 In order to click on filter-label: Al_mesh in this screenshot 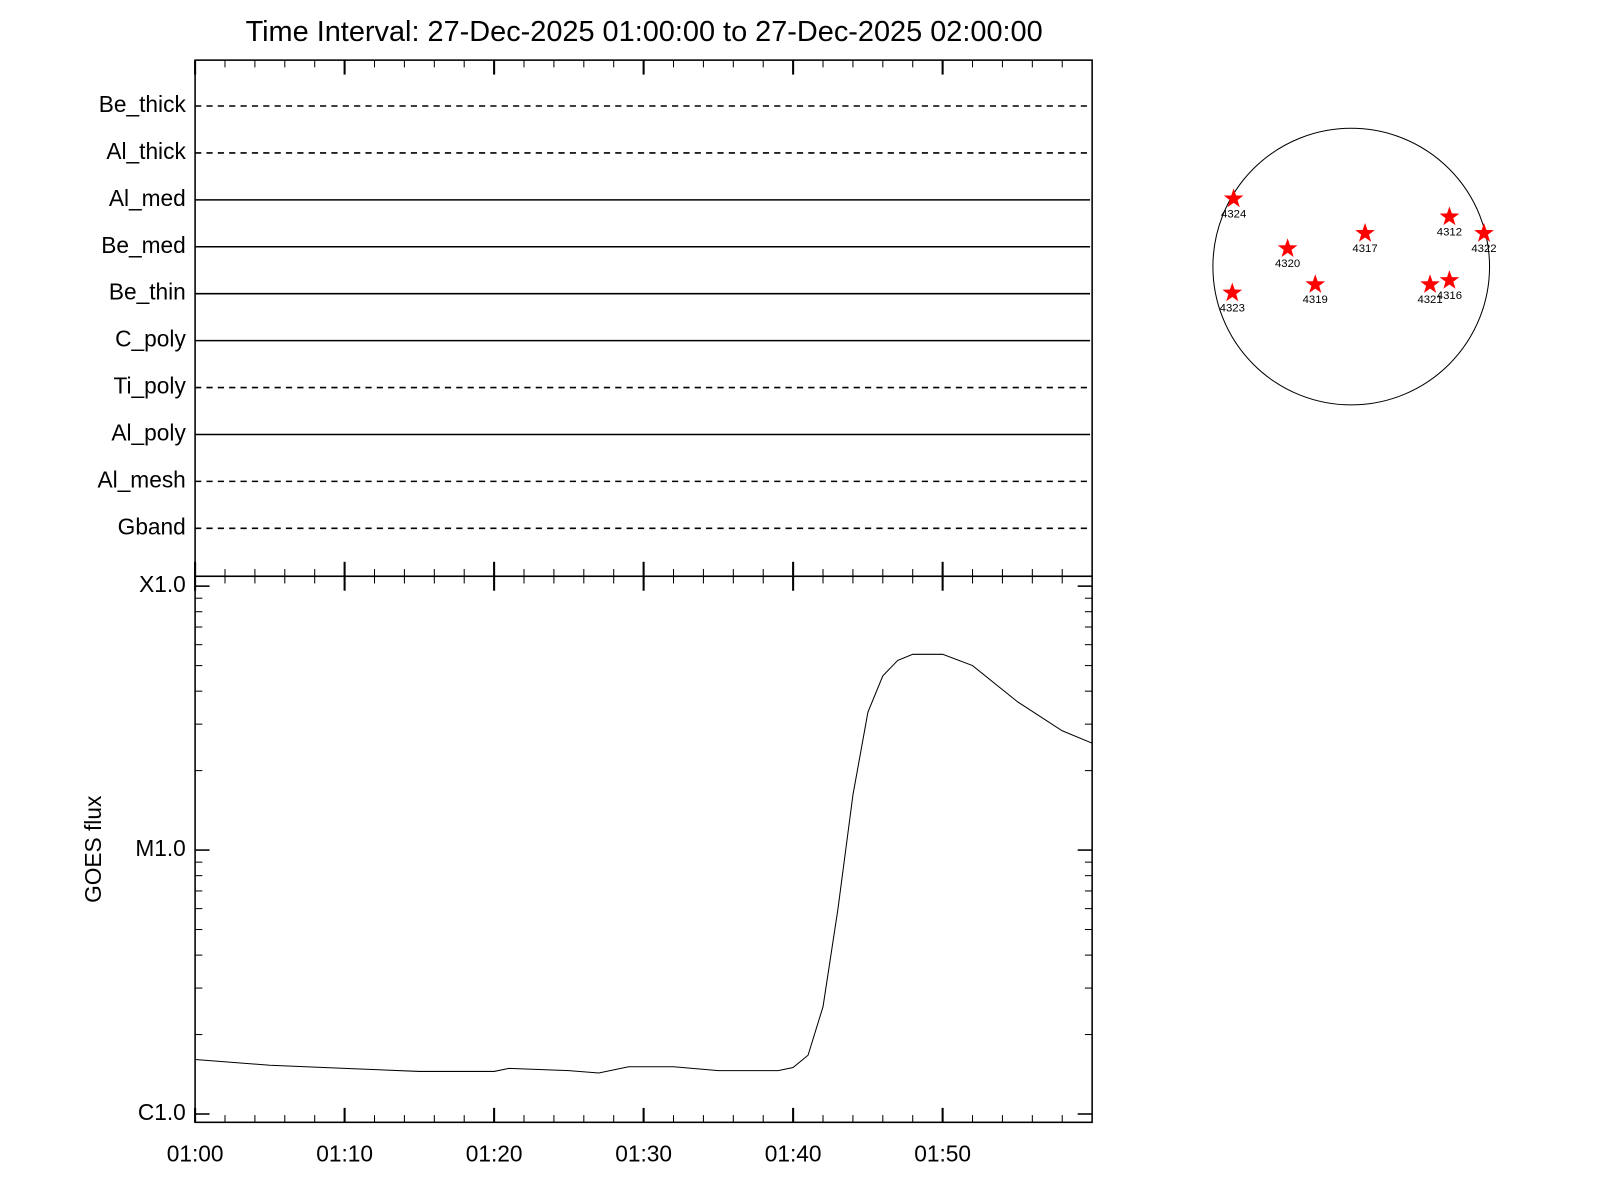, I will do `click(142, 479)`.